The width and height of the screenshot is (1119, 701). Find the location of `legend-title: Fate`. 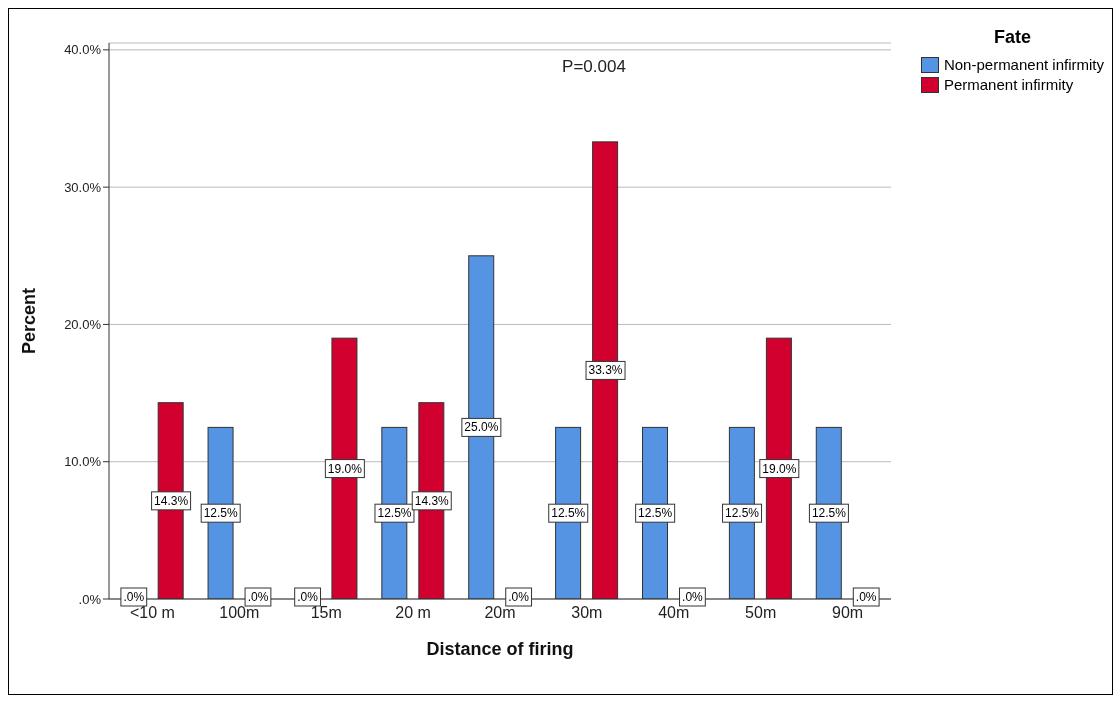

legend-title: Fate is located at coordinates (1012, 37).